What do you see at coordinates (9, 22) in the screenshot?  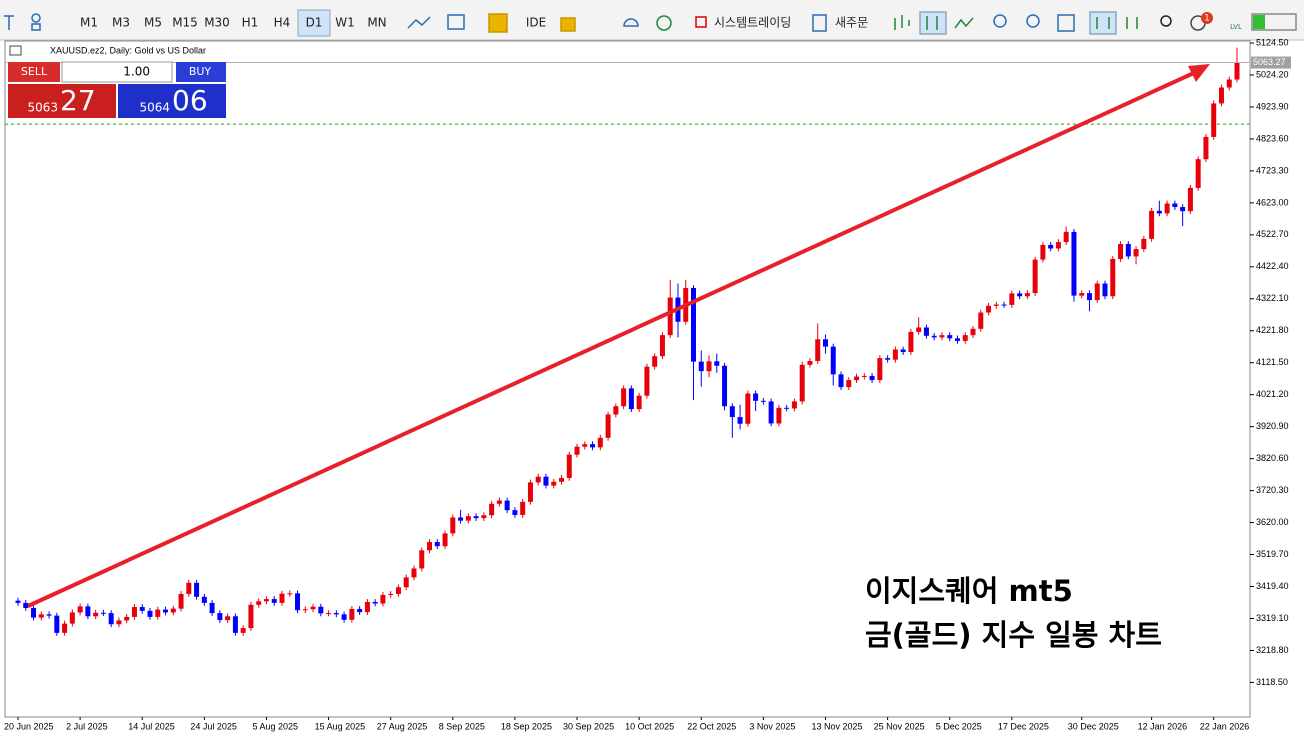 I see `text-tool` at bounding box center [9, 22].